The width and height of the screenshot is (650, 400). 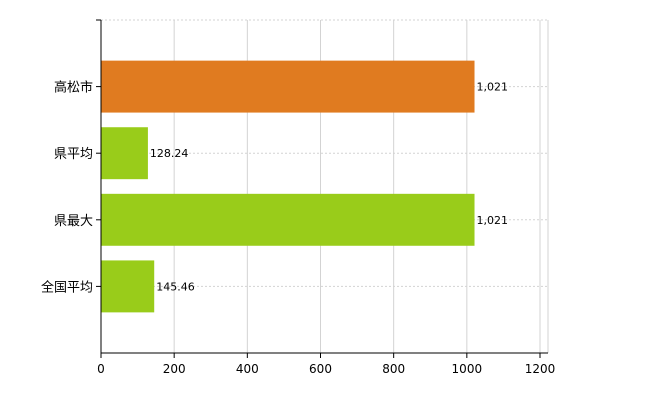 I want to click on x-tick-label: 1200, so click(x=540, y=369).